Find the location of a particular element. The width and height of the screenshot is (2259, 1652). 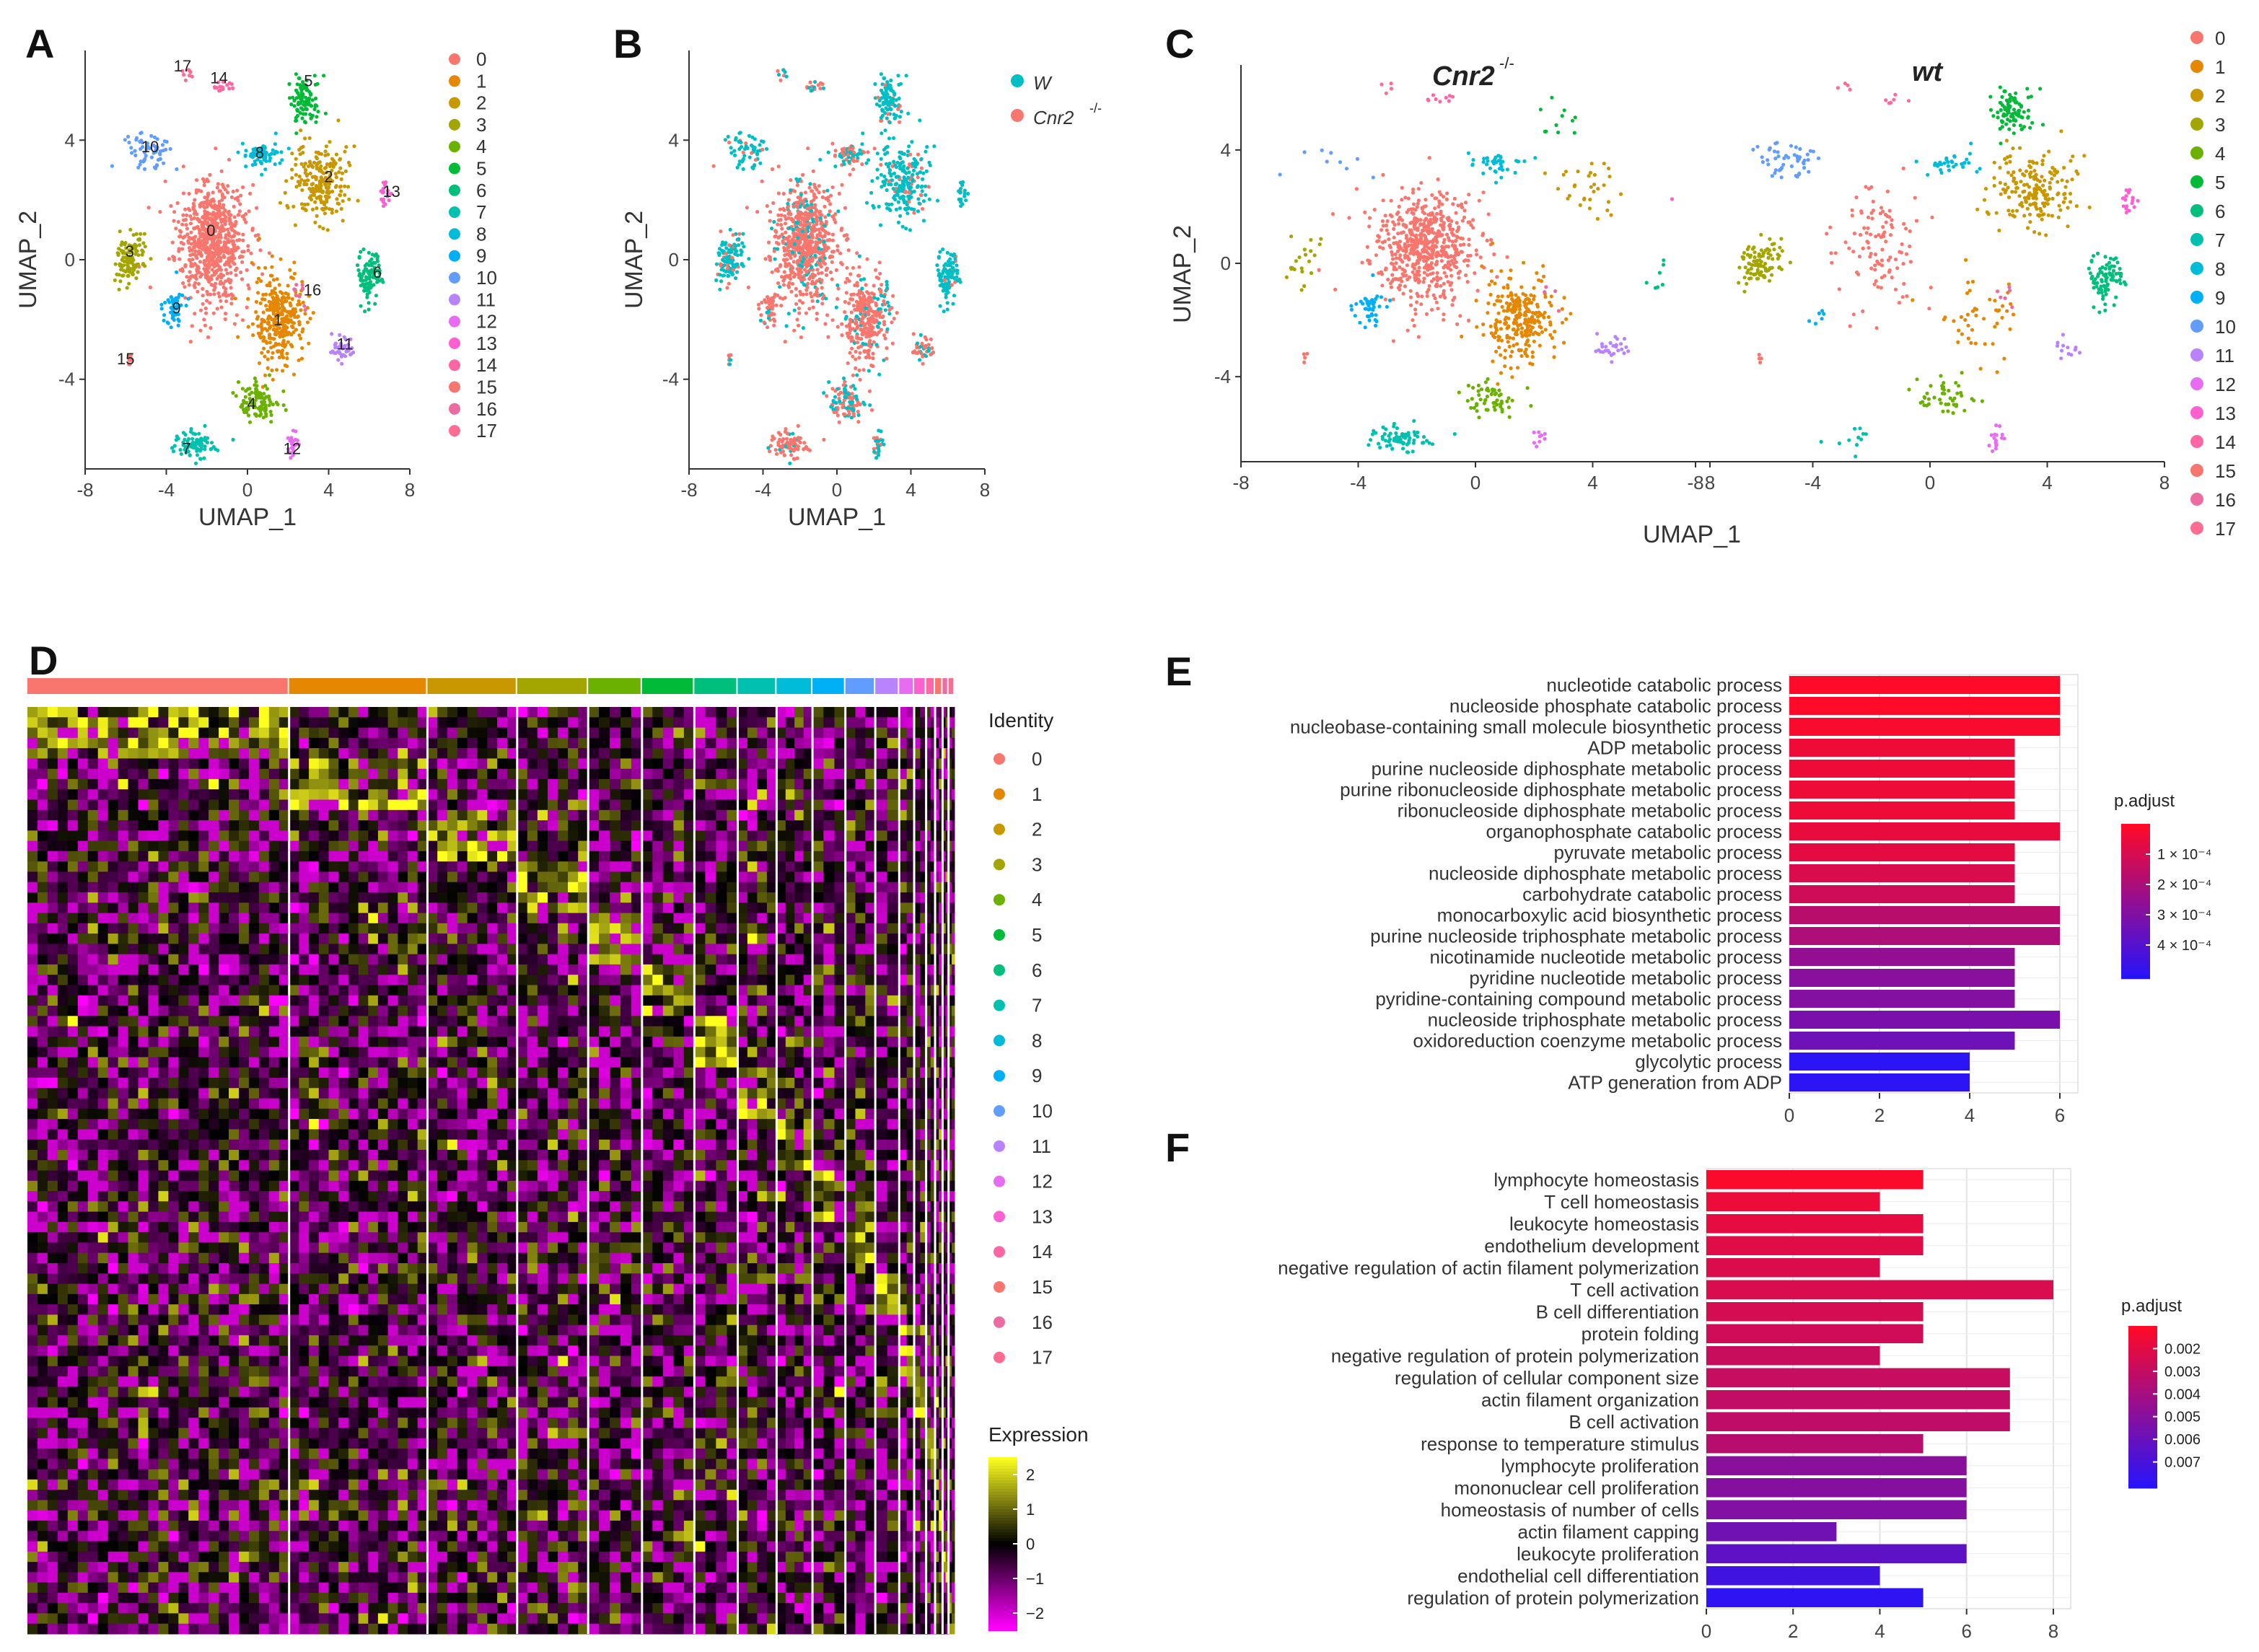

legend-dot is located at coordinates (454, 431).